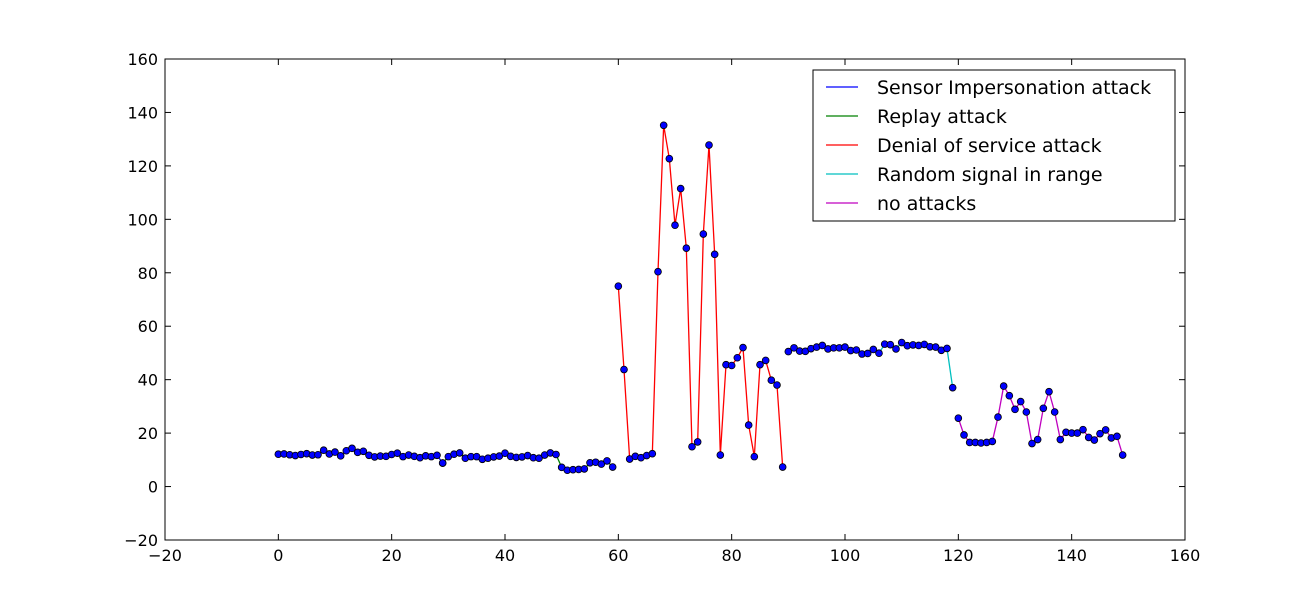 The width and height of the screenshot is (1316, 600). What do you see at coordinates (148, 433) in the screenshot?
I see `y-tick-label: 20` at bounding box center [148, 433].